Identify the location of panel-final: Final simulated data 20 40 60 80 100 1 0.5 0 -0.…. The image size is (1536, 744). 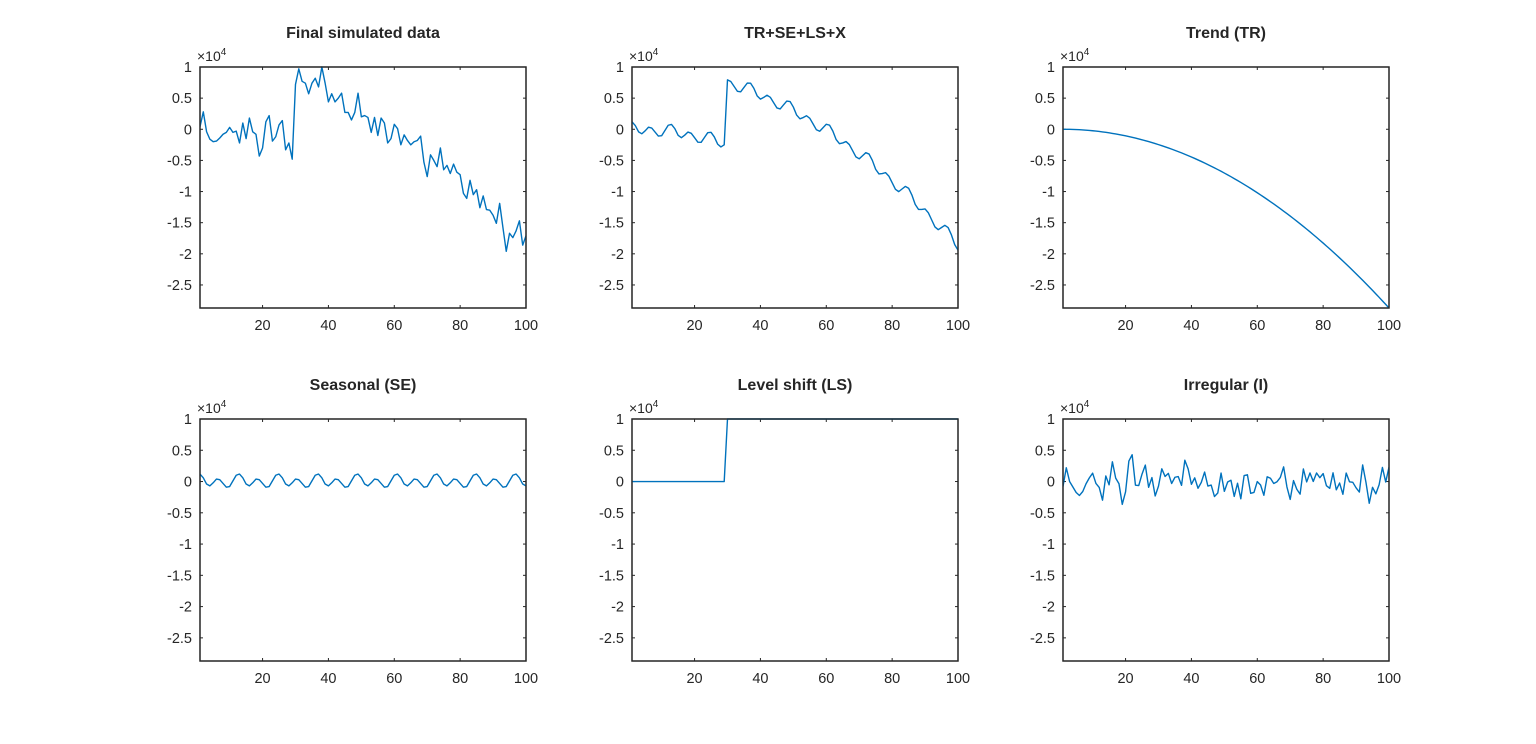
(352, 179).